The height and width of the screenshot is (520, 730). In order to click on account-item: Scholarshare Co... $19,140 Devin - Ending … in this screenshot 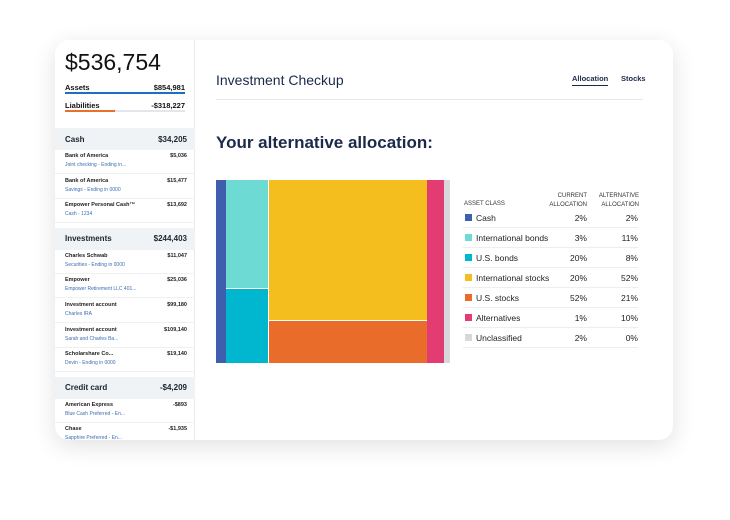, I will do `click(125, 360)`.